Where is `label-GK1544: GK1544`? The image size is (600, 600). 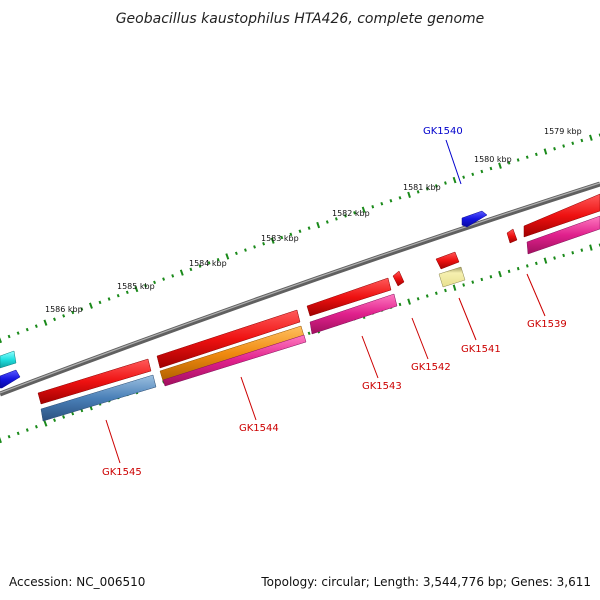 label-GK1544: GK1544 is located at coordinates (259, 428).